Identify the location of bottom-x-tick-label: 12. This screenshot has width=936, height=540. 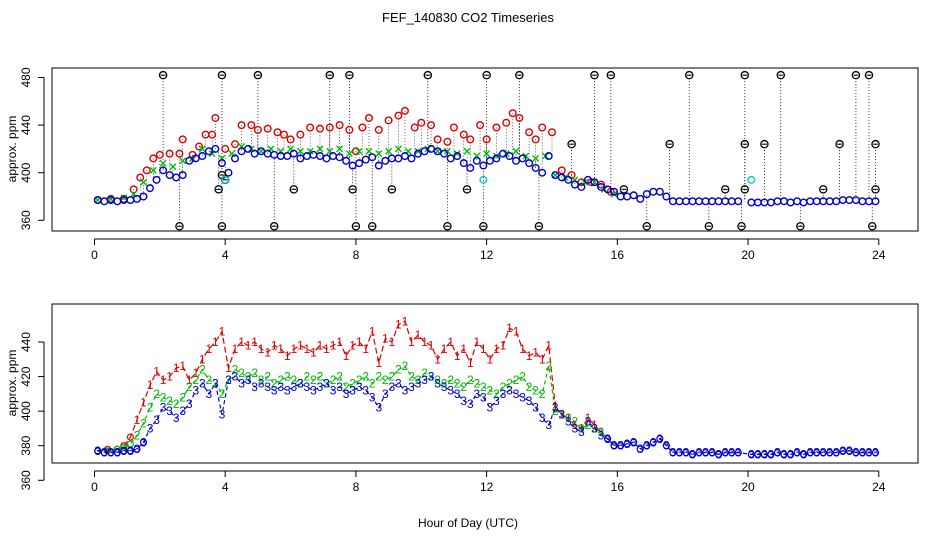
(487, 487).